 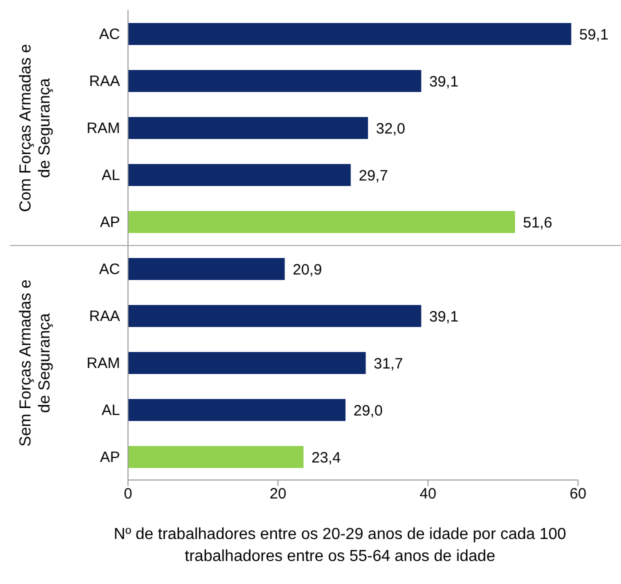 I want to click on data-label: 29,7, so click(x=373, y=175).